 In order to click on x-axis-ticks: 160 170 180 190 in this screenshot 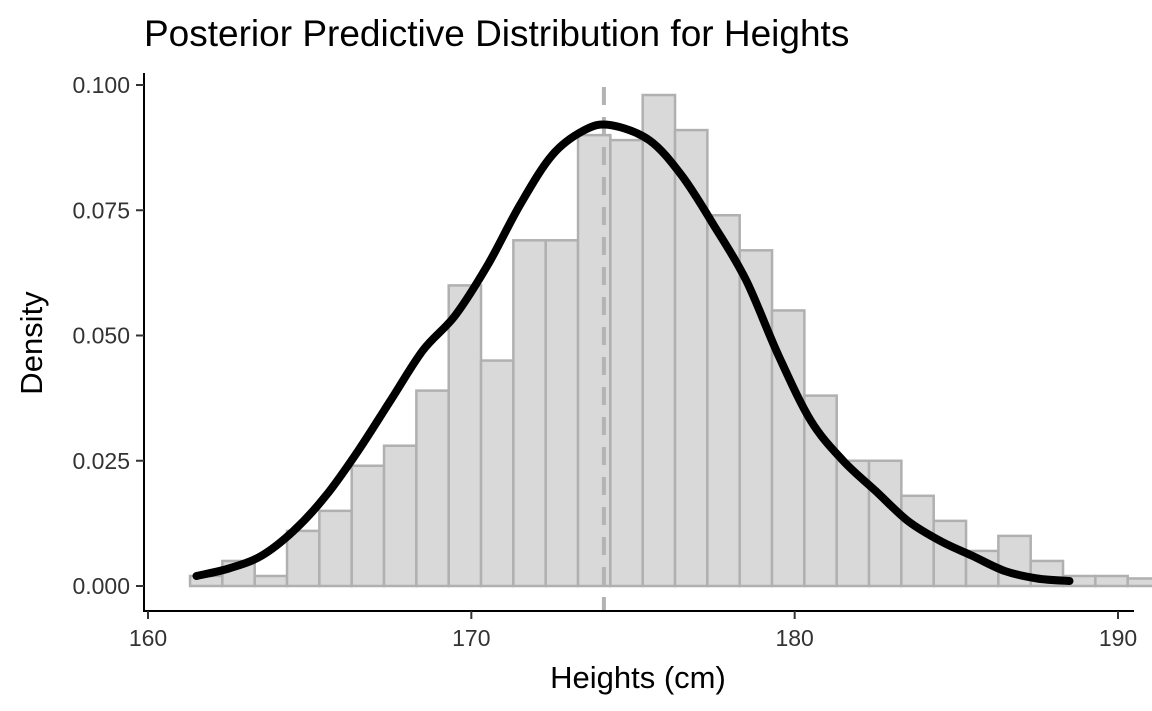, I will do `click(633, 631)`.